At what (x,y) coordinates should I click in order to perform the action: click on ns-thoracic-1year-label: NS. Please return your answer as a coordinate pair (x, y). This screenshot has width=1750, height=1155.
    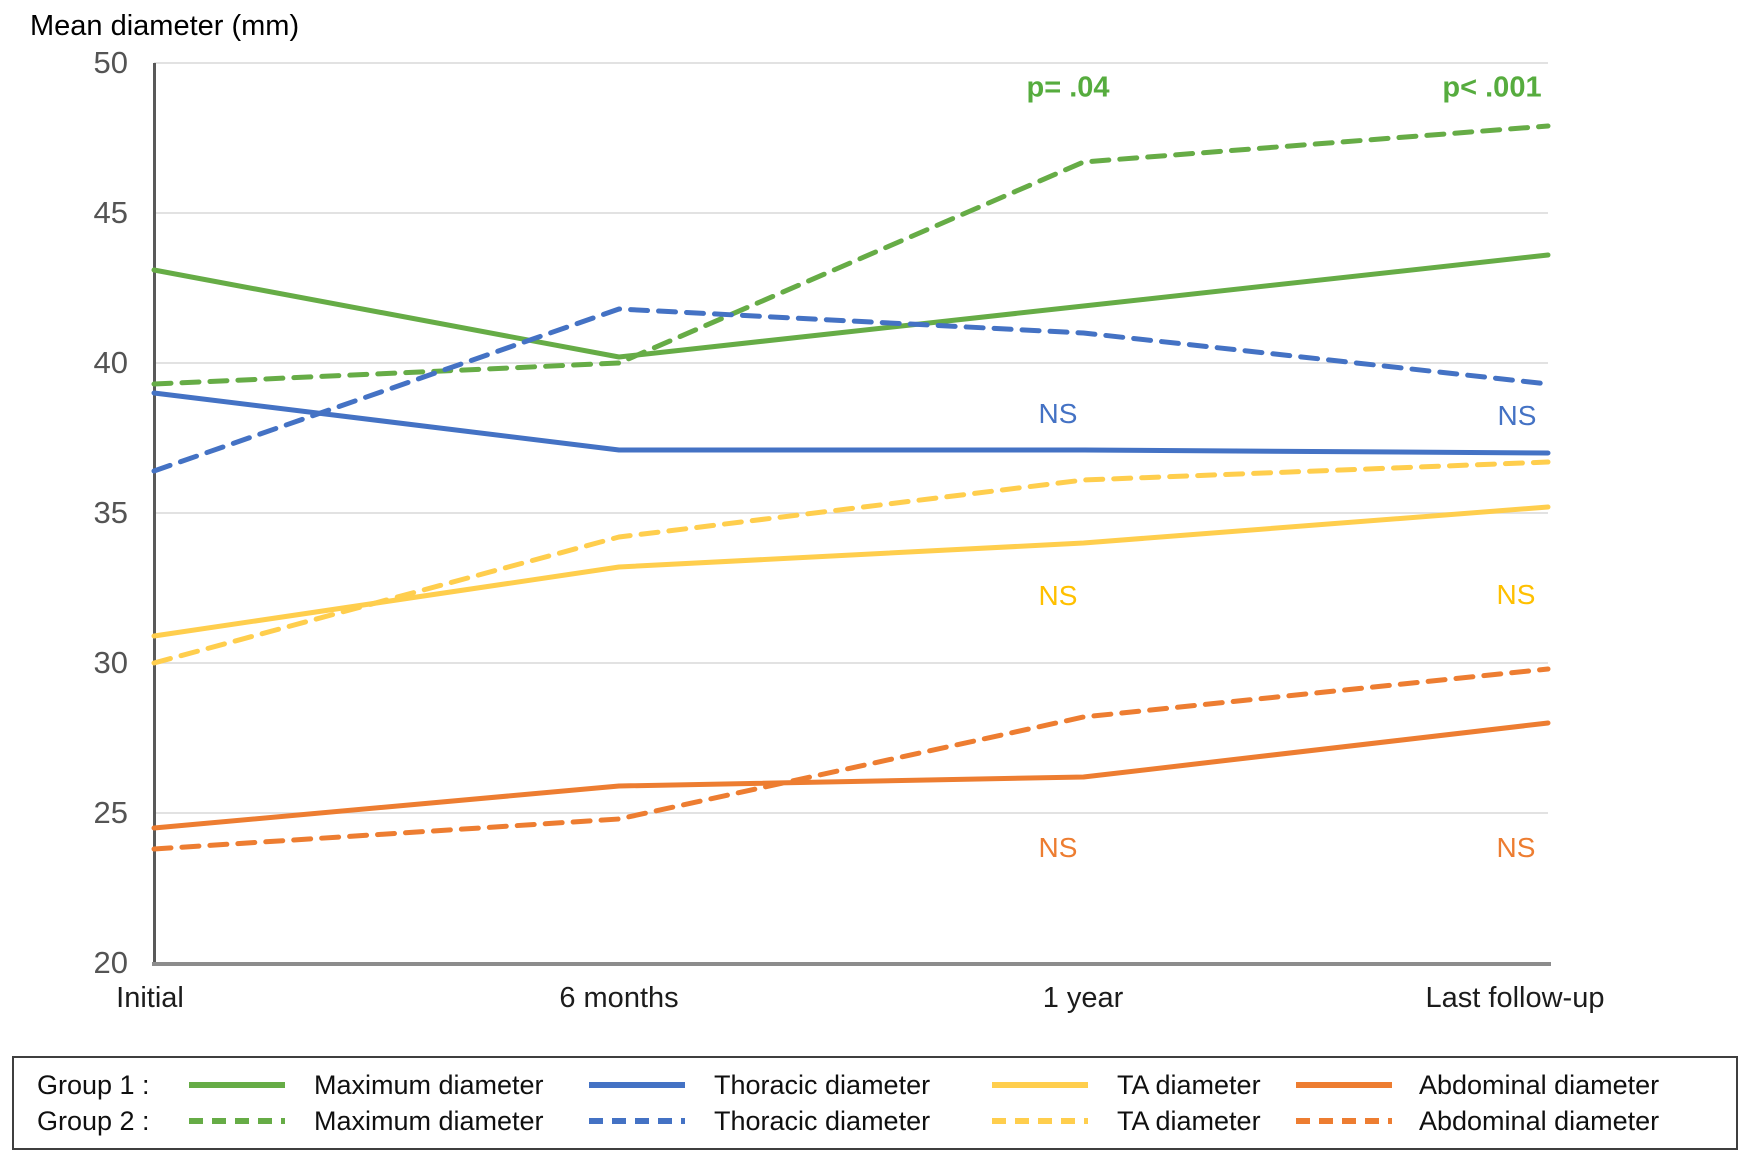
    Looking at the image, I should click on (1058, 413).